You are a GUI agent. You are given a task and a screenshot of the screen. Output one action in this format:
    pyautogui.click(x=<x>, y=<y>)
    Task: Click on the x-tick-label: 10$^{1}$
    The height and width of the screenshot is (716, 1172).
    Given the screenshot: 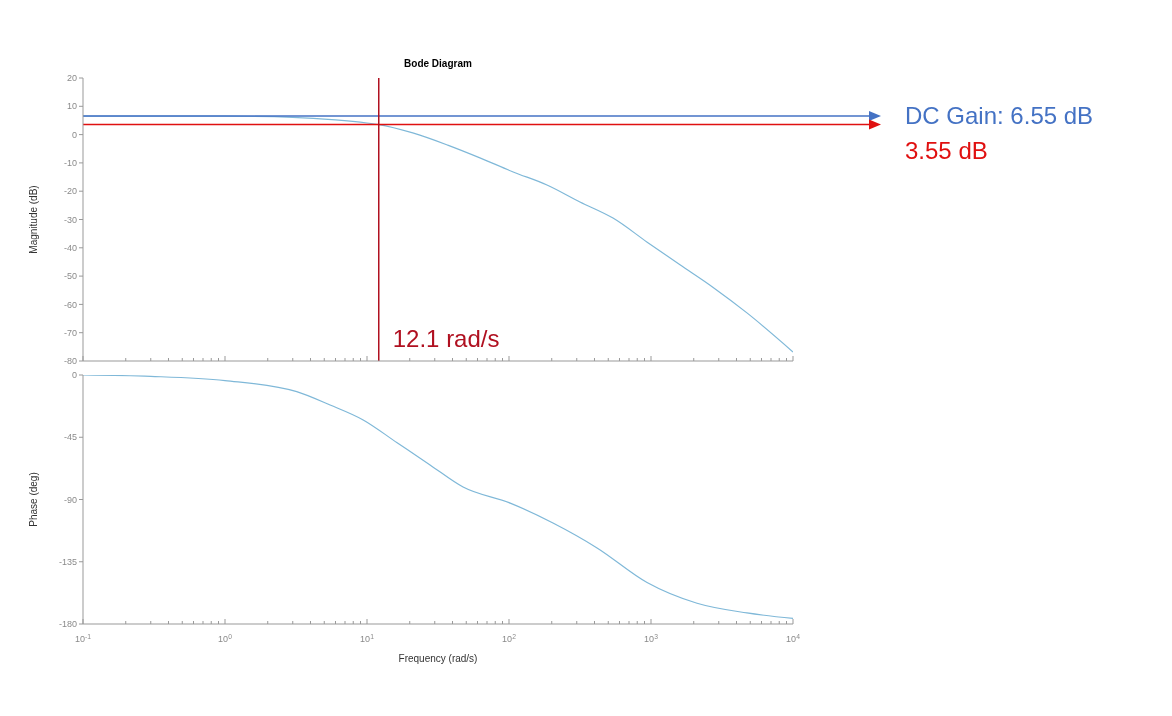 What is the action you would take?
    pyautogui.click(x=367, y=638)
    